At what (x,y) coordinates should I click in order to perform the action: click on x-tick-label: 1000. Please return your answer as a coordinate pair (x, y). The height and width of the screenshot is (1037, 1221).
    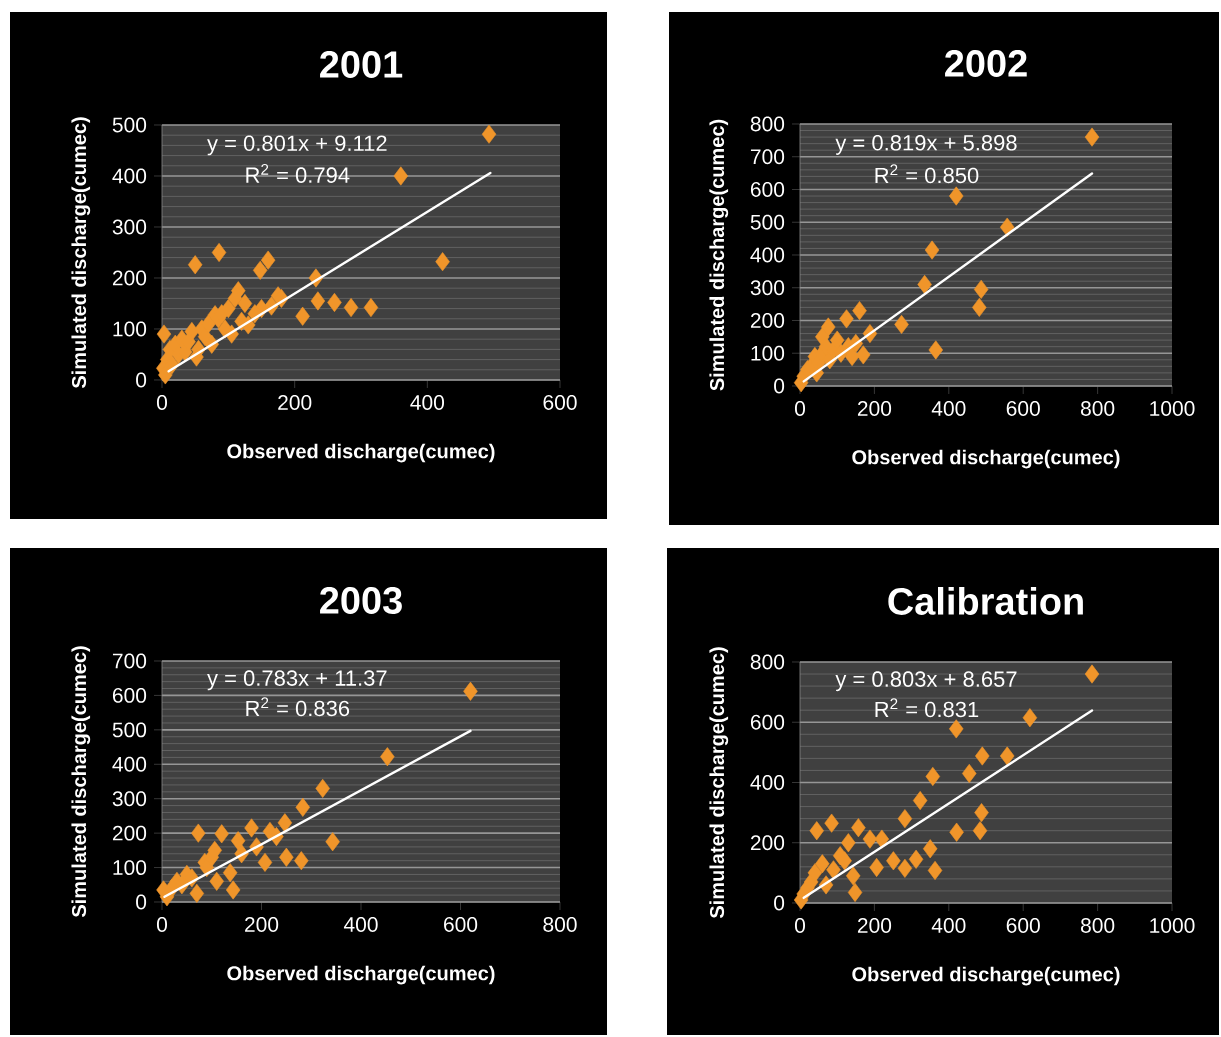
    Looking at the image, I should click on (1172, 408).